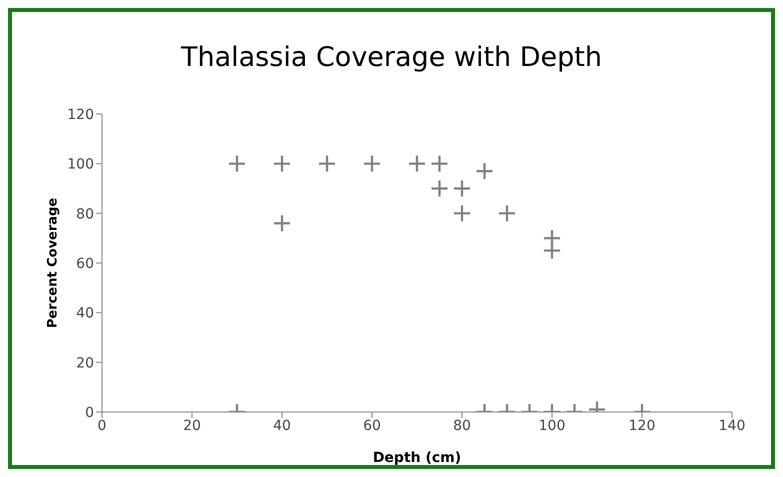  I want to click on y-tick-label: 20, so click(85, 363).